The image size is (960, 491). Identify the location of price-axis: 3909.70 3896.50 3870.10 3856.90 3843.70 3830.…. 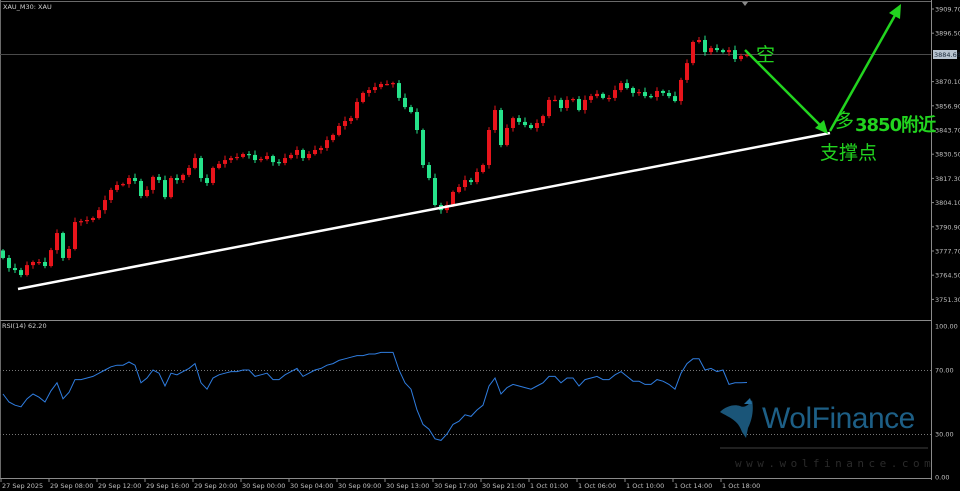
(945, 155).